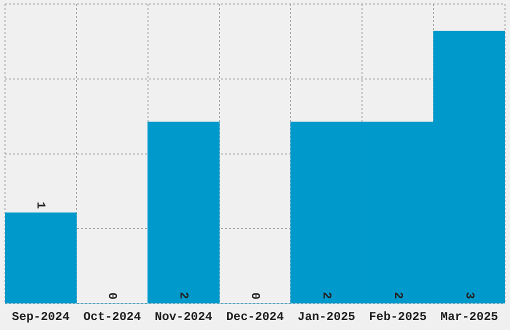 The image size is (510, 330). What do you see at coordinates (41, 317) in the screenshot?
I see `x-tick-label: Sep-2024` at bounding box center [41, 317].